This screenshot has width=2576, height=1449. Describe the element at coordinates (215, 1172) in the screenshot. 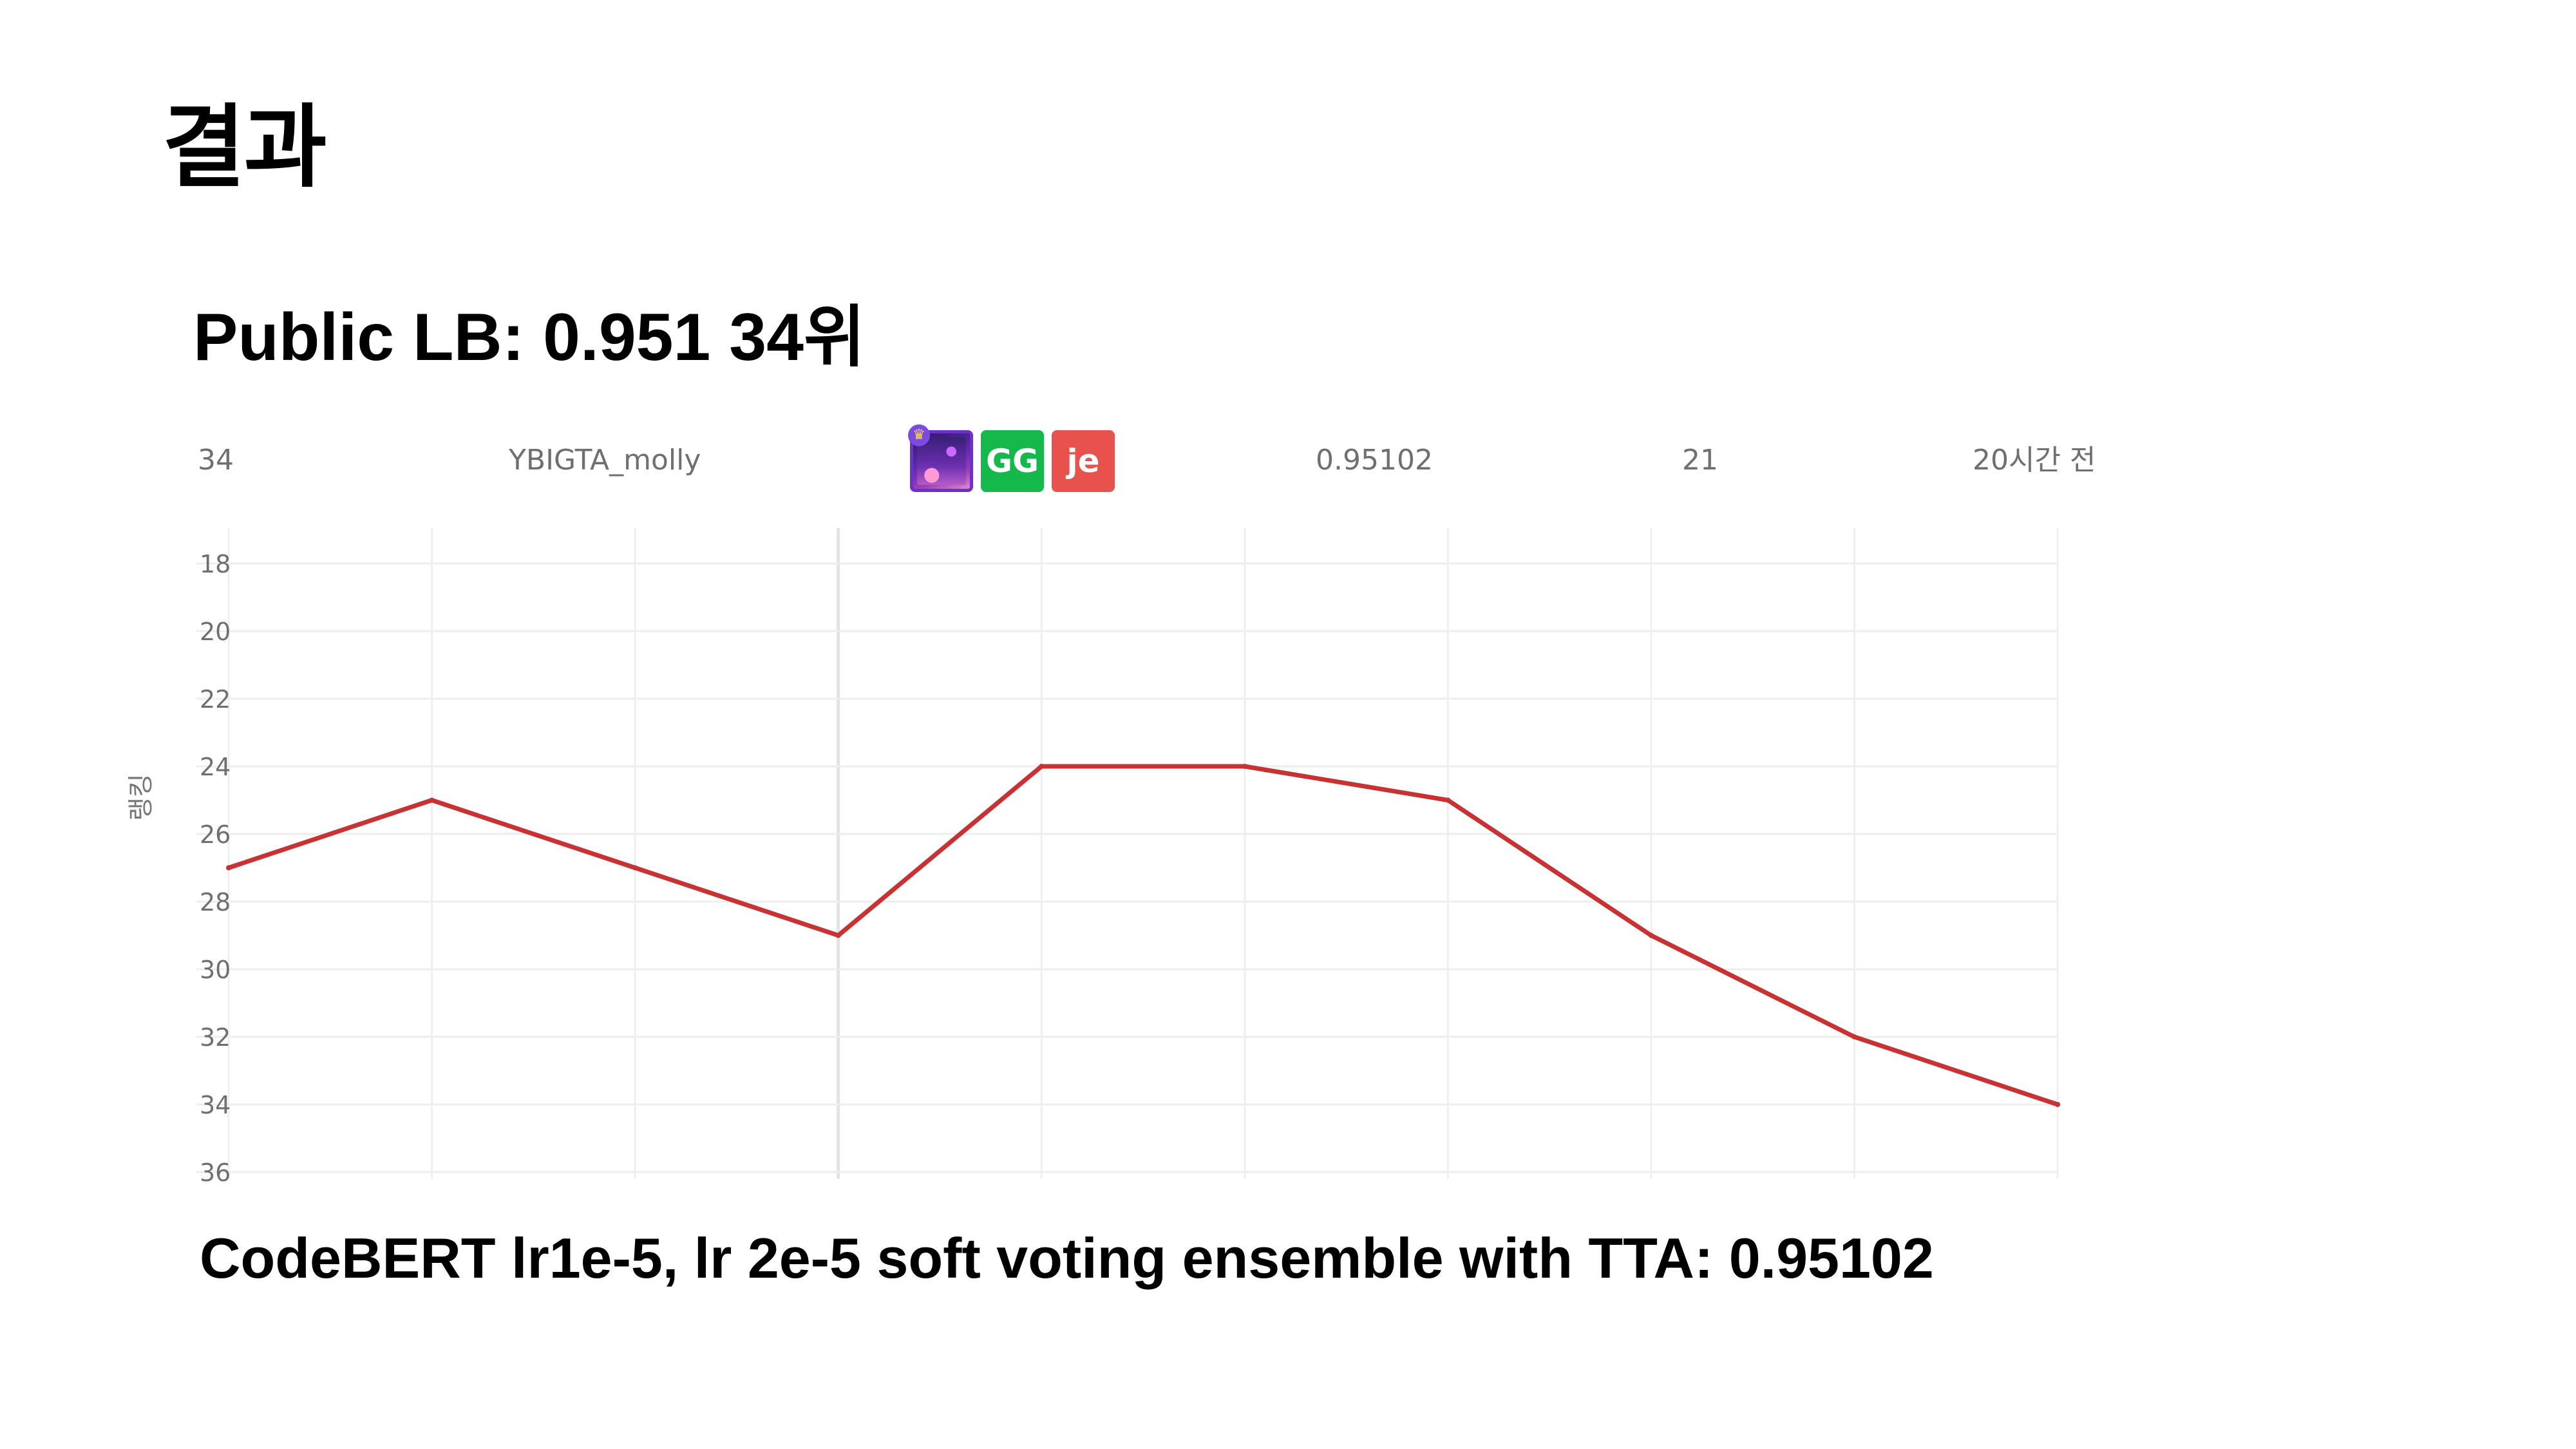

I see `y-tick-label: 36` at that location.